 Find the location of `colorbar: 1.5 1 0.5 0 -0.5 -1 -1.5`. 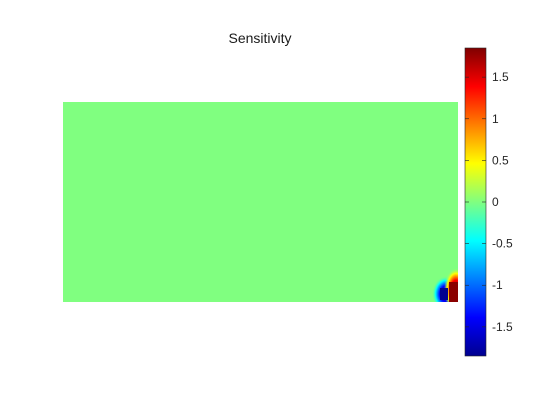

colorbar: 1.5 1 0.5 0 -0.5 -1 -1.5 is located at coordinates (488, 202).